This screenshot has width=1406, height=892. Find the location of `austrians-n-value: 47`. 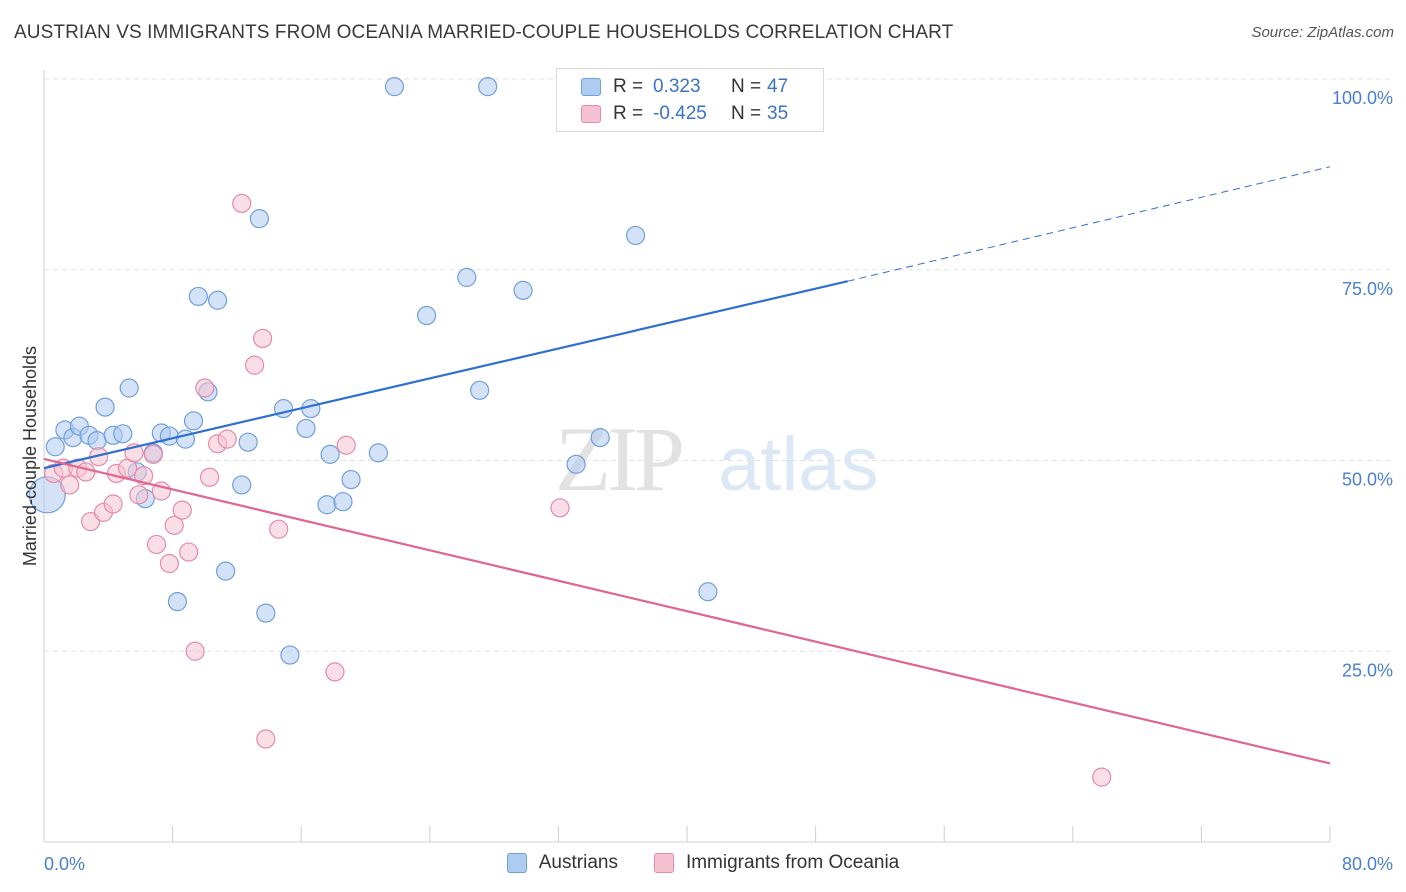

austrians-n-value: 47 is located at coordinates (778, 86).